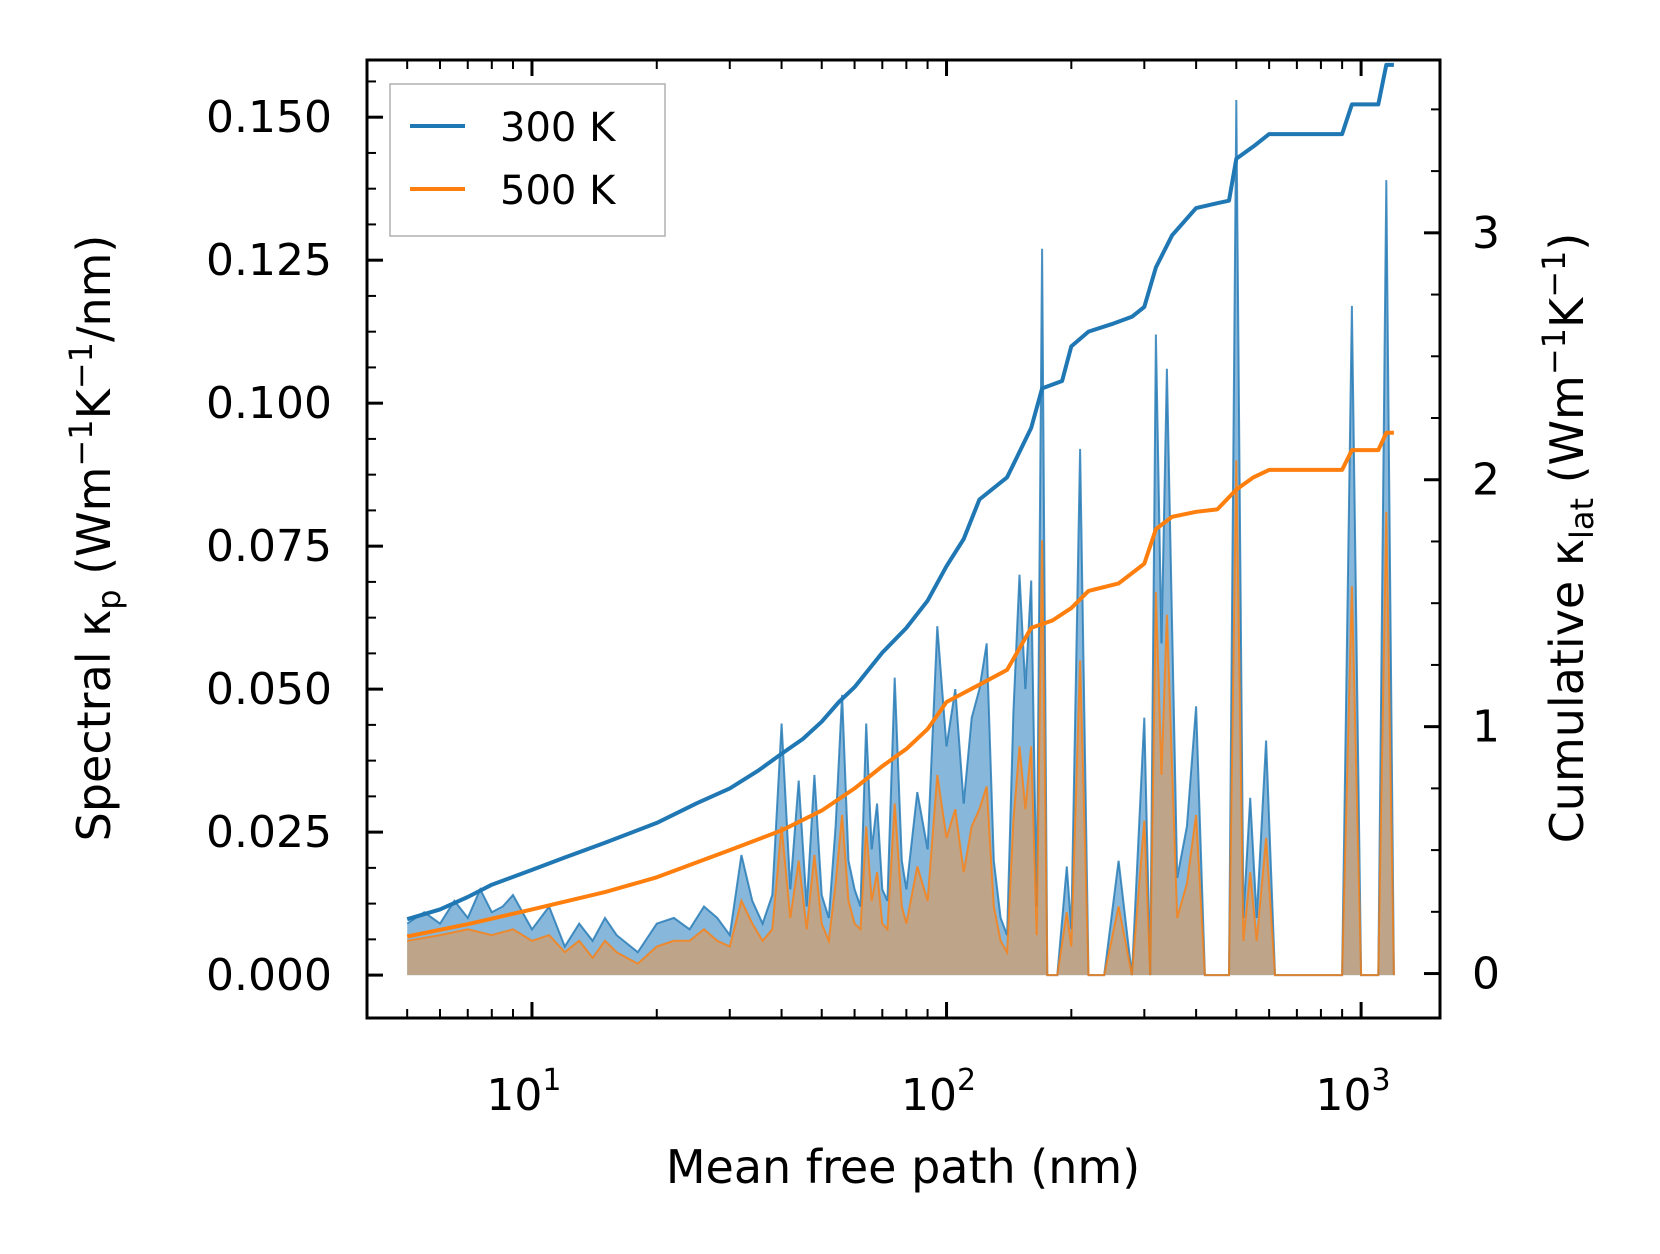 The height and width of the screenshot is (1254, 1660). What do you see at coordinates (558, 128) in the screenshot?
I see `legend-label-300k: 300 K` at bounding box center [558, 128].